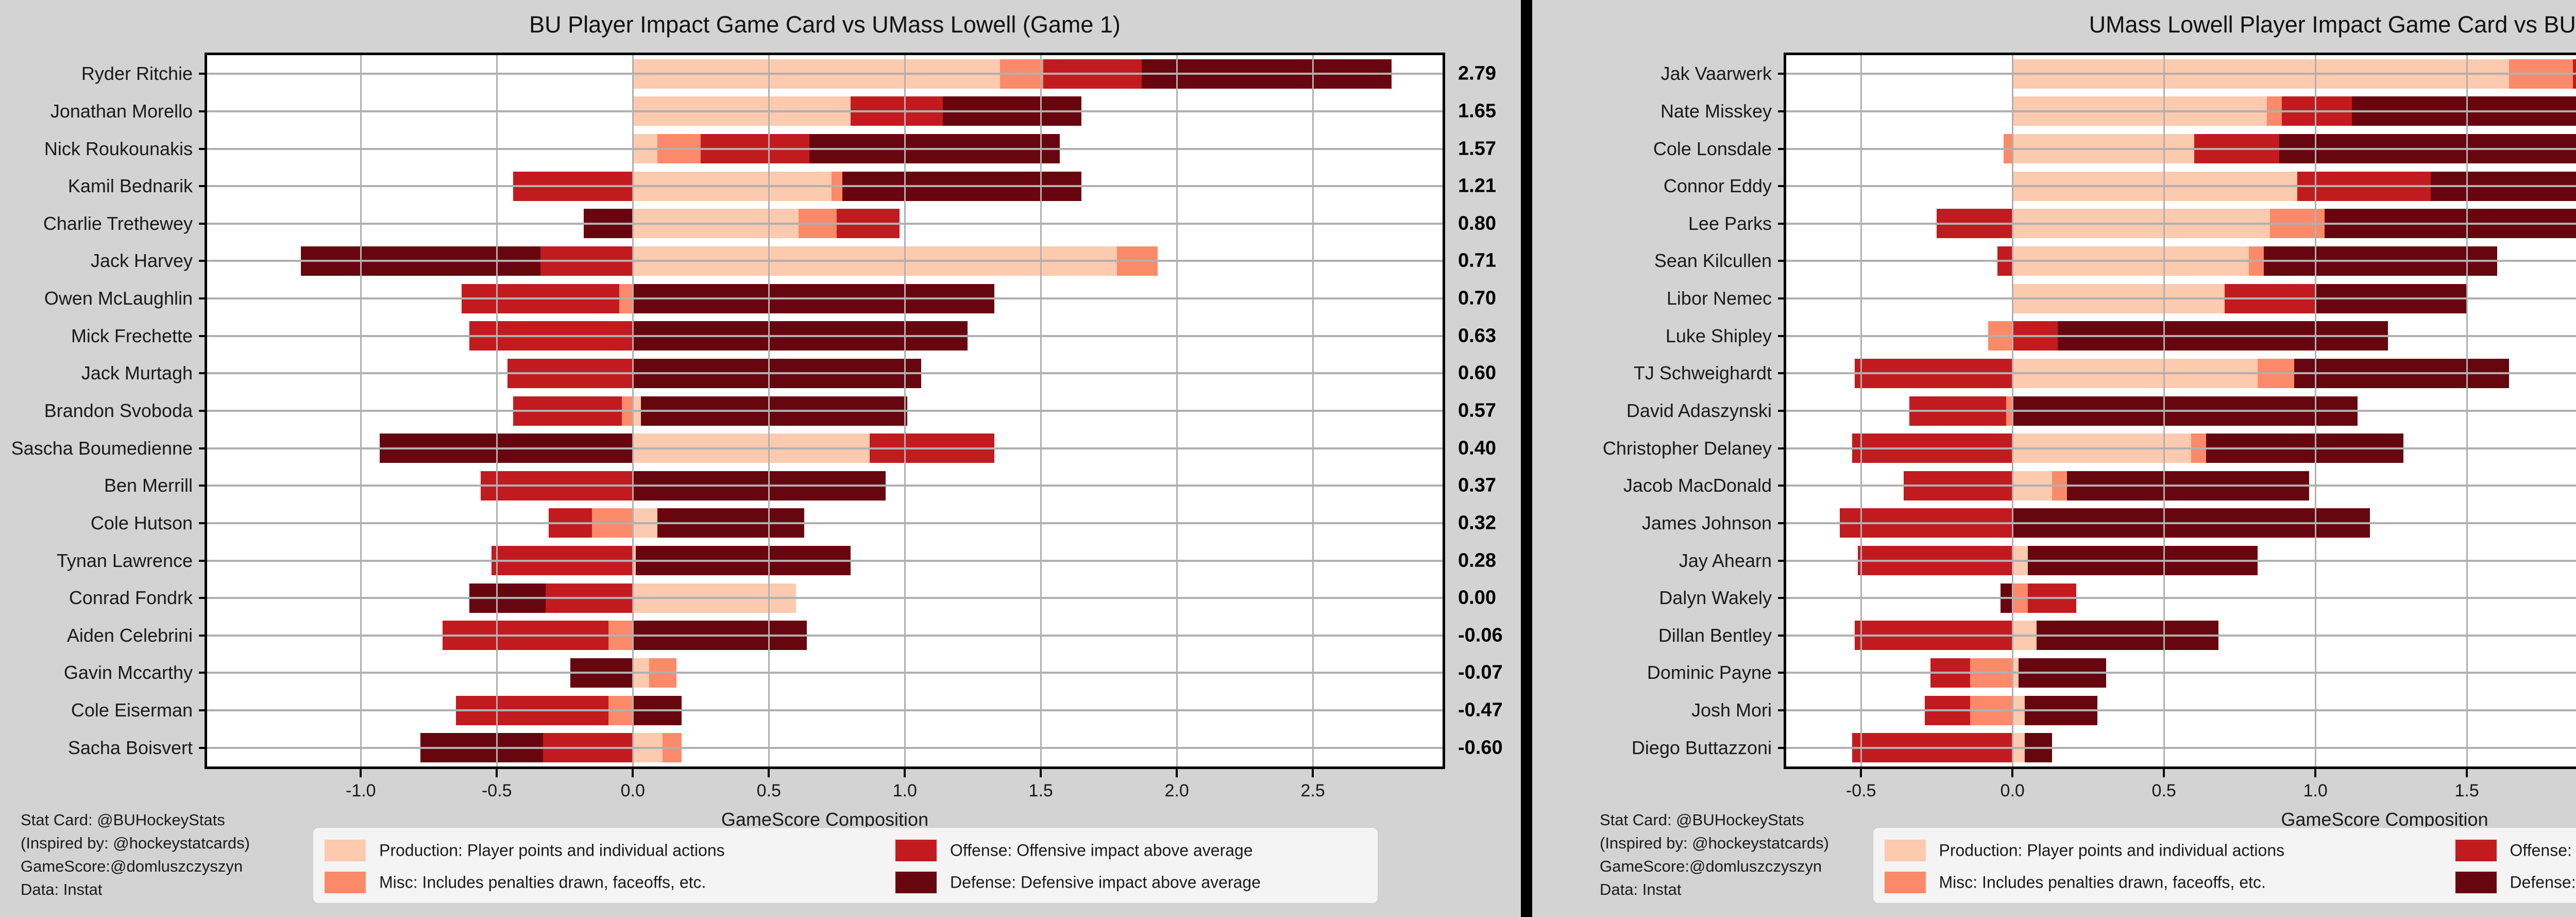 This screenshot has width=2576, height=917. What do you see at coordinates (130, 186) in the screenshot?
I see `y-axis-player-label: Kamil Bednarik` at bounding box center [130, 186].